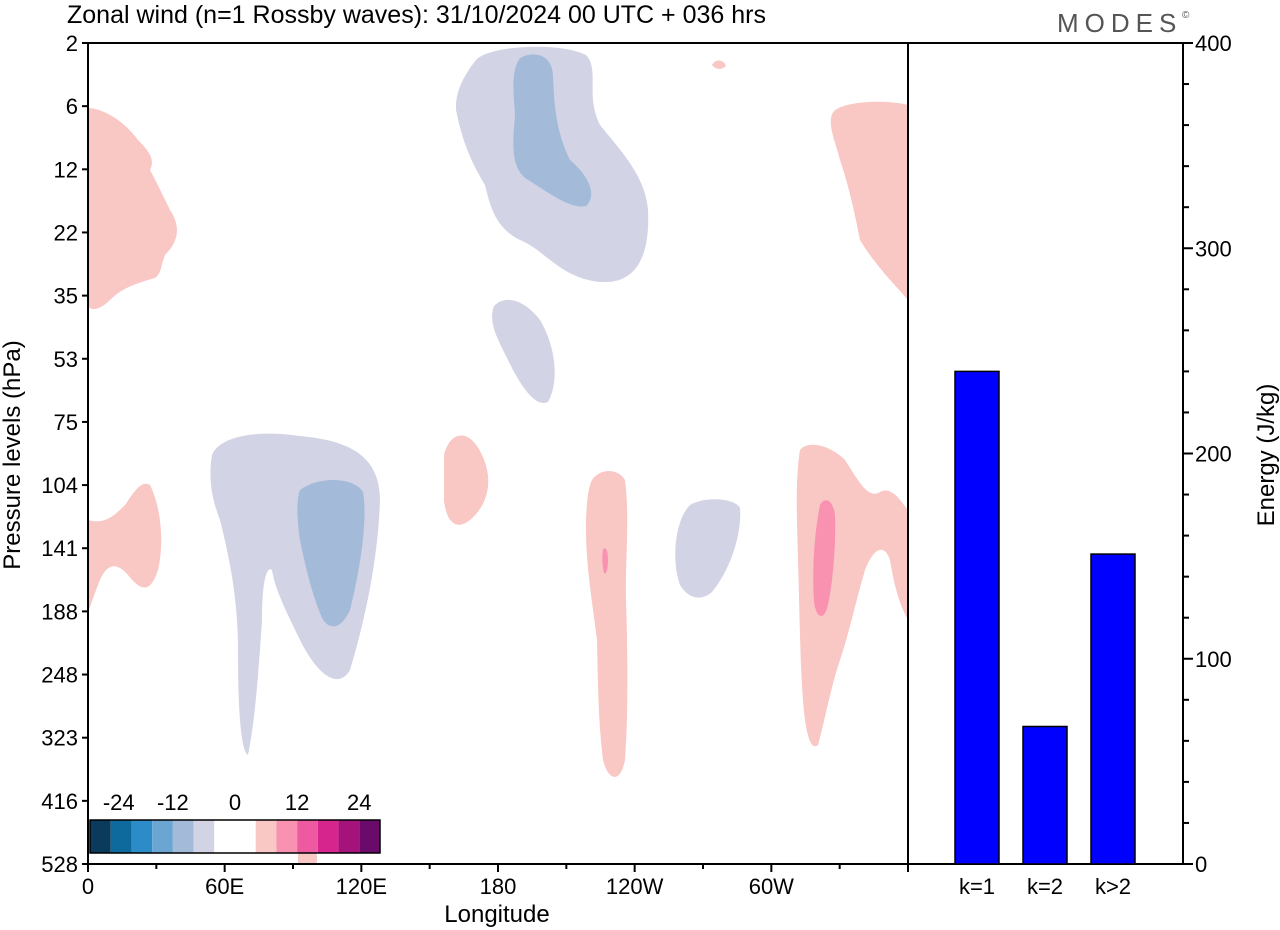 The width and height of the screenshot is (1280, 930). What do you see at coordinates (64, 454) in the screenshot?
I see `pressure-axis: 2 6 12 22 35 53 75 104 141 188 248 323 416 528` at bounding box center [64, 454].